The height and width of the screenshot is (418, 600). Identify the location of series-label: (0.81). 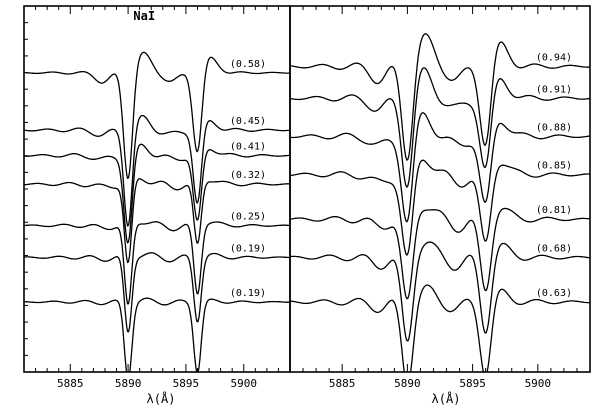
(554, 210).